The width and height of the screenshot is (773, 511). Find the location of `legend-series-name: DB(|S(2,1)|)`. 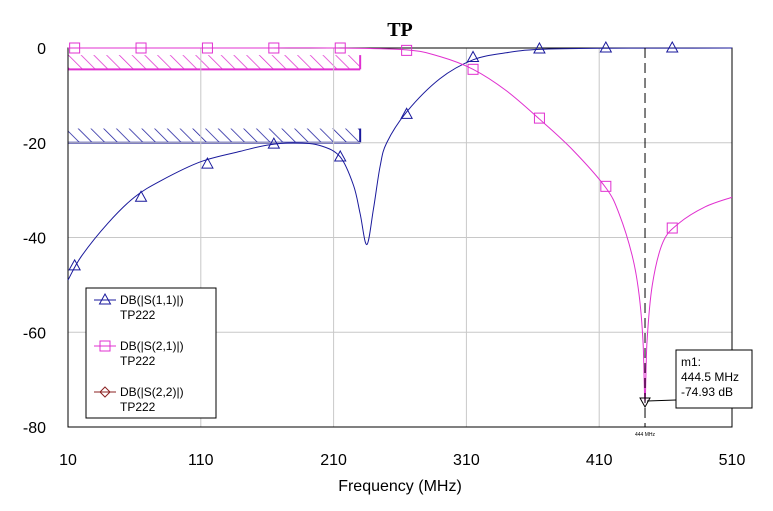

legend-series-name: DB(|S(2,1)|) is located at coordinates (152, 346).